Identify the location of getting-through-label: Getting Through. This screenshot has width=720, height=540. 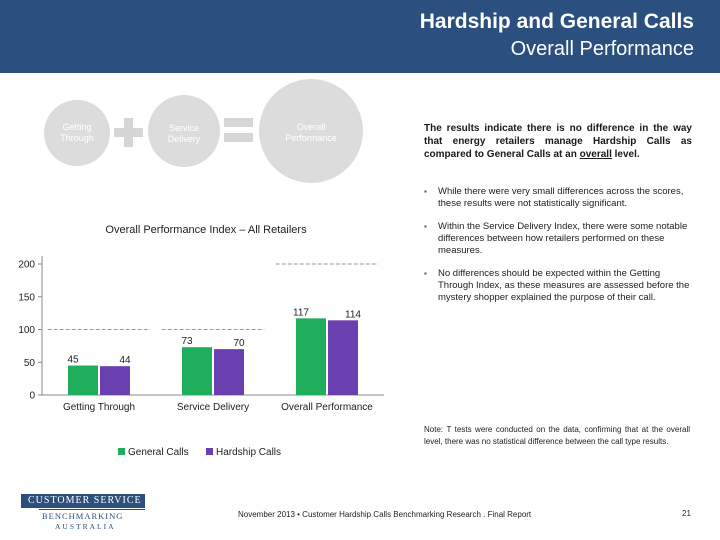
(77, 132).